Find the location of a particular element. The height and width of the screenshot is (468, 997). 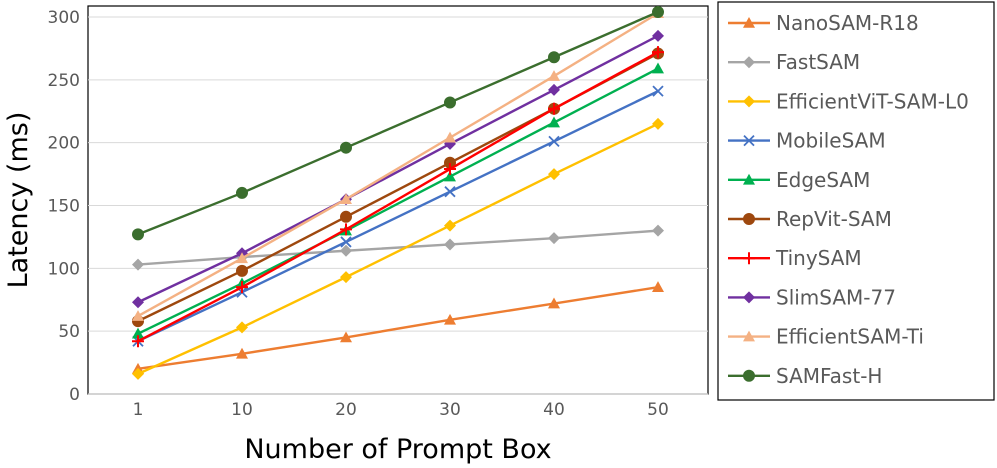

x-axis-ticks: 1 10 20 30 40 50 is located at coordinates (401, 410).